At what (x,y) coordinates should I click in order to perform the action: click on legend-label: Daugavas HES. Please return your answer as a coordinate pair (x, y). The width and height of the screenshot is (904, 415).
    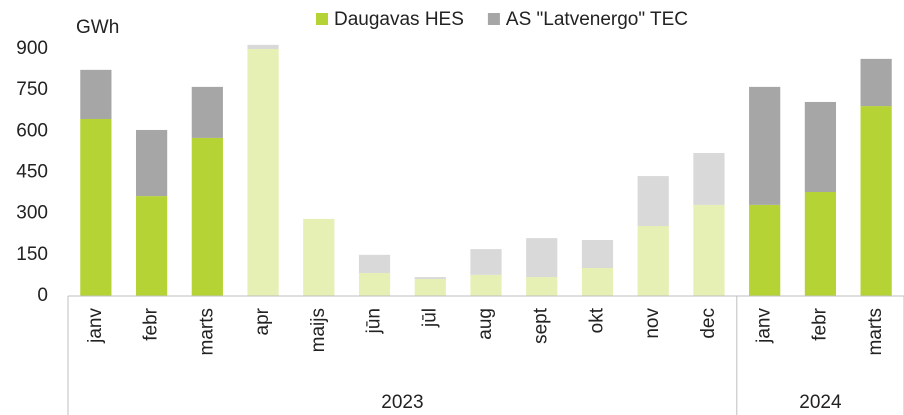
    Looking at the image, I should click on (399, 19).